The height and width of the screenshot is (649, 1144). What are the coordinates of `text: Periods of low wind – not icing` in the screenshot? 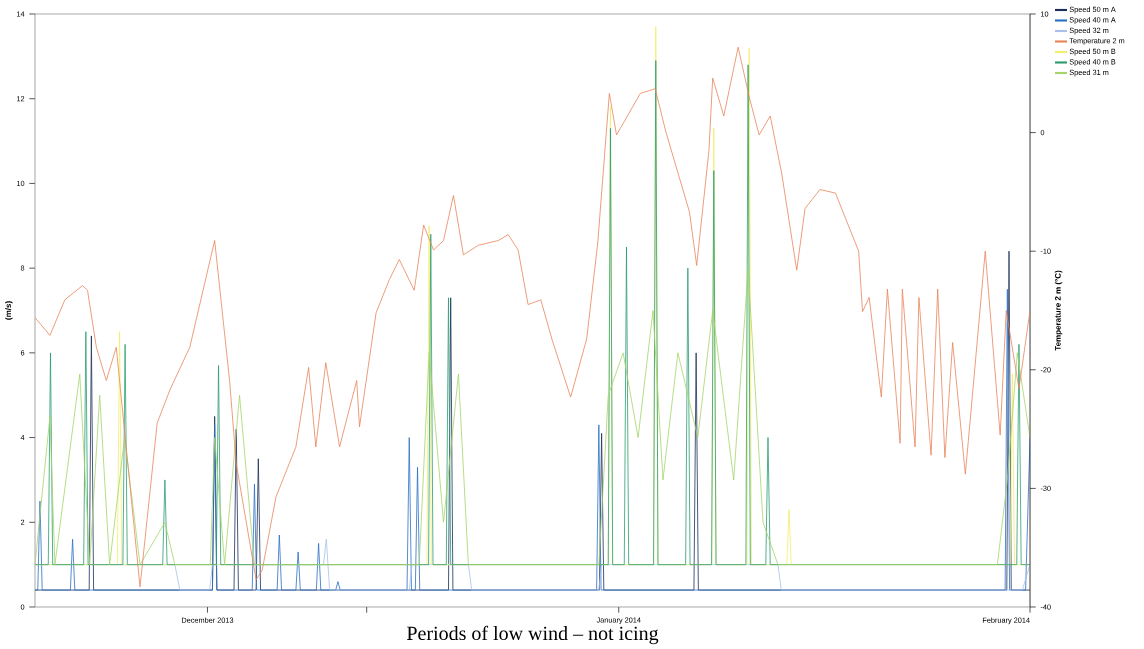 It's located at (533, 635).